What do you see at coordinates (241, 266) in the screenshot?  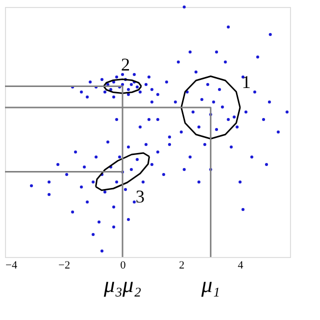 I see `x-tick-label: 4` at bounding box center [241, 266].